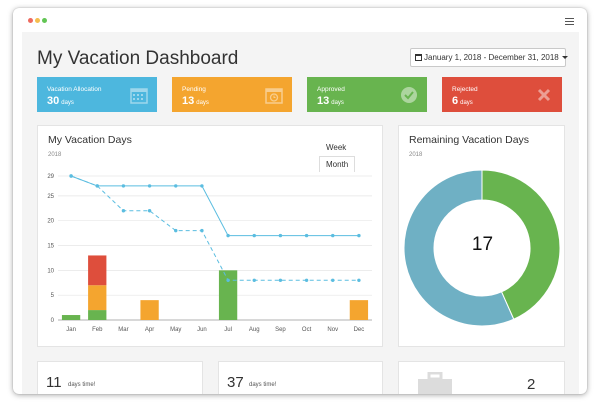 The image size is (600, 407). I want to click on summary-card-1: 11 days time!, so click(120, 377).